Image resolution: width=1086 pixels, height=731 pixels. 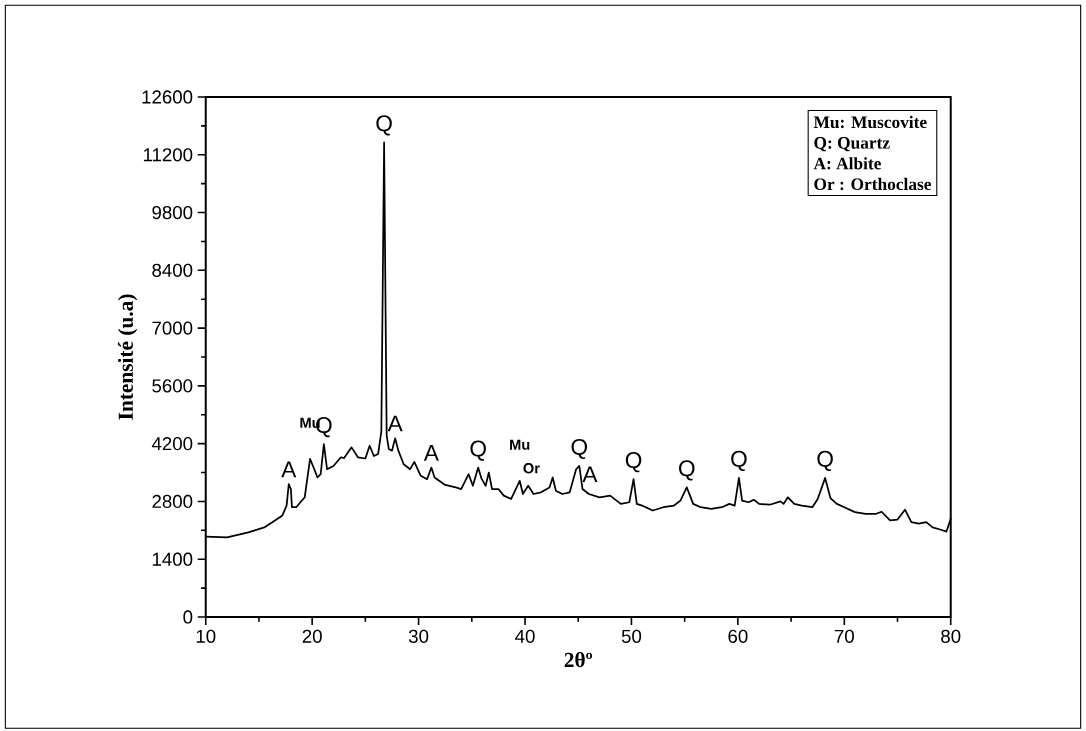 What do you see at coordinates (172, 559) in the screenshot?
I see `y-tick-label: 1400` at bounding box center [172, 559].